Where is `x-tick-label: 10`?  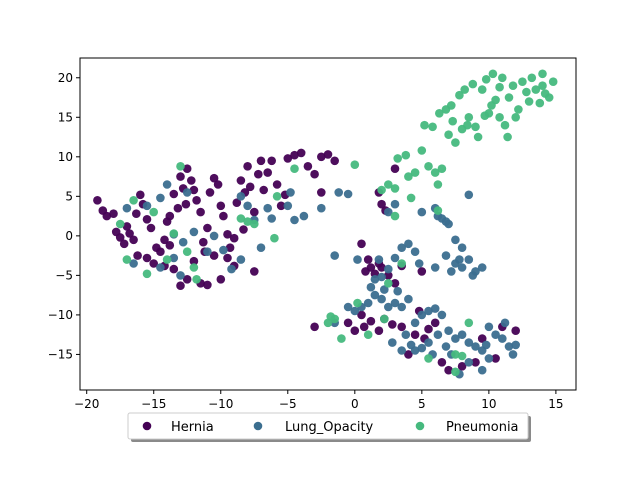
x-tick-label: 10 is located at coordinates (488, 404).